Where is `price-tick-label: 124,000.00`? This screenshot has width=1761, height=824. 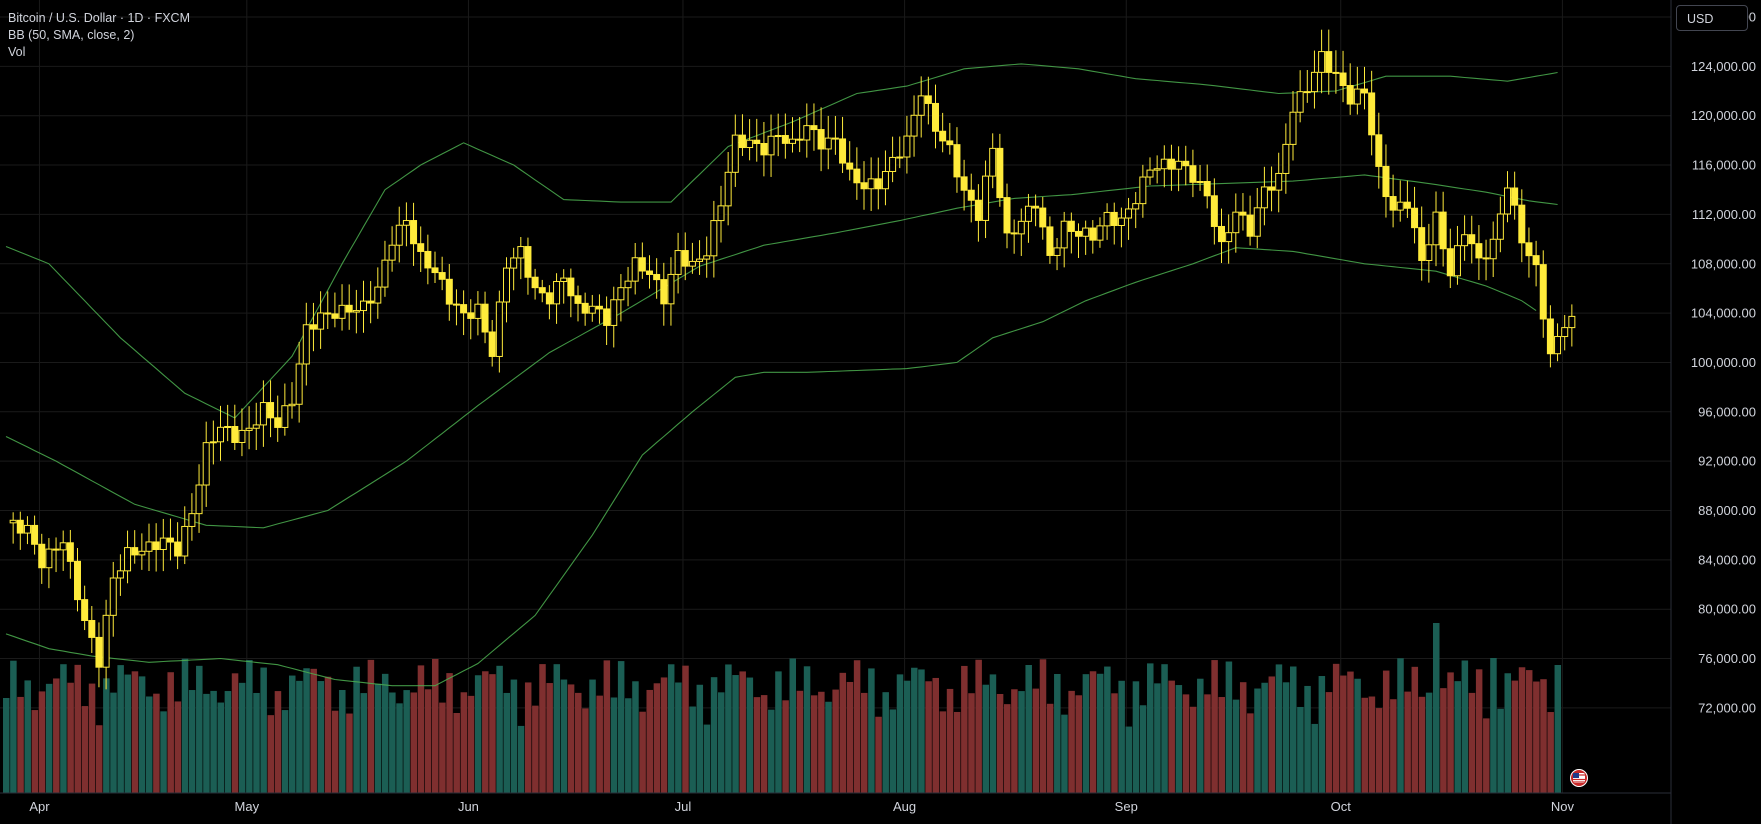 price-tick-label: 124,000.00 is located at coordinates (1723, 66).